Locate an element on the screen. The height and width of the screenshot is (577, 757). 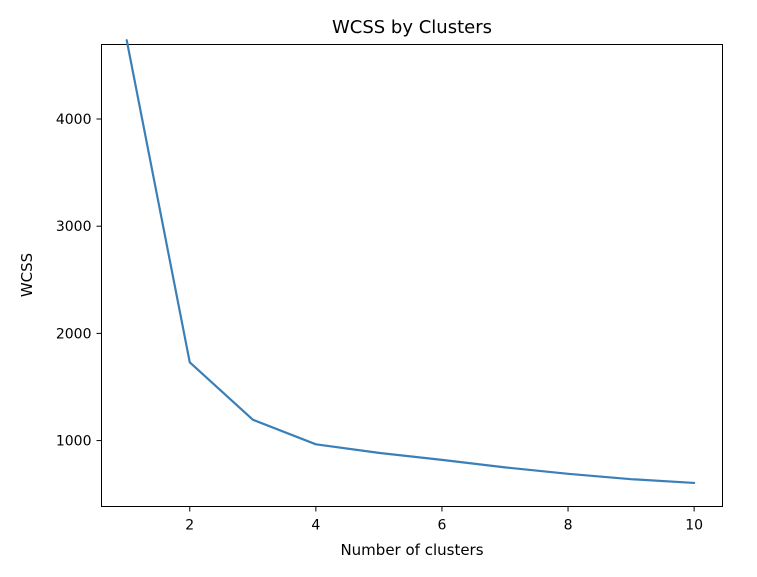
y-axis-label: WCSS is located at coordinates (27, 275).